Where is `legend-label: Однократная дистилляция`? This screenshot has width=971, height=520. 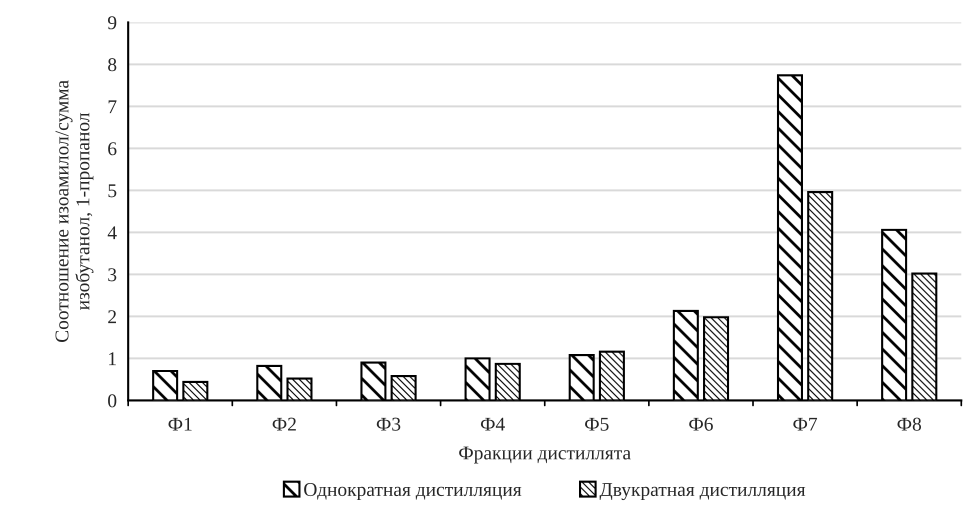
legend-label: Однократная дистилляция is located at coordinates (413, 491).